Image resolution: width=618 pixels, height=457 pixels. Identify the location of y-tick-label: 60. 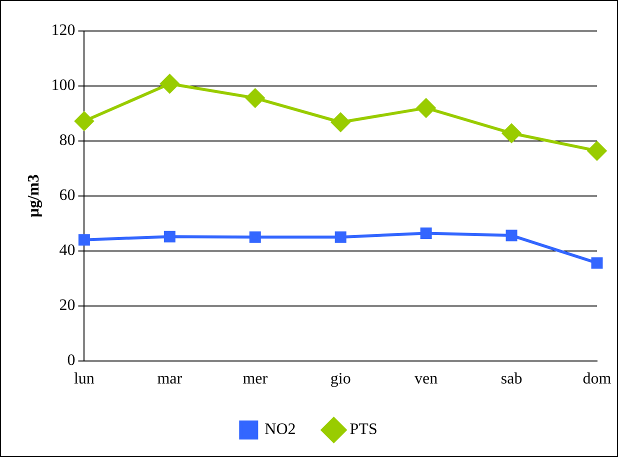
(67, 195).